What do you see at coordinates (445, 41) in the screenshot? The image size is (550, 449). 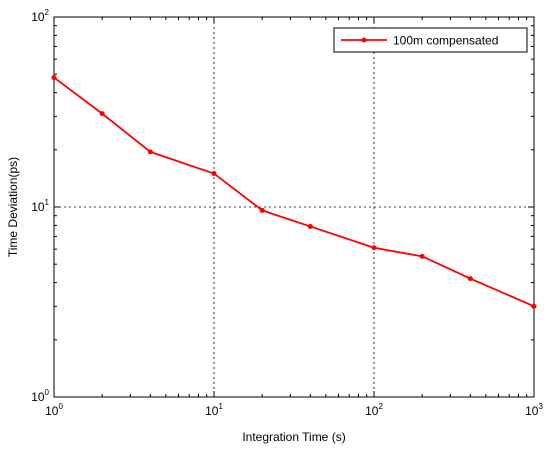 I see `legend-label-series-1: 100m compensated` at bounding box center [445, 41].